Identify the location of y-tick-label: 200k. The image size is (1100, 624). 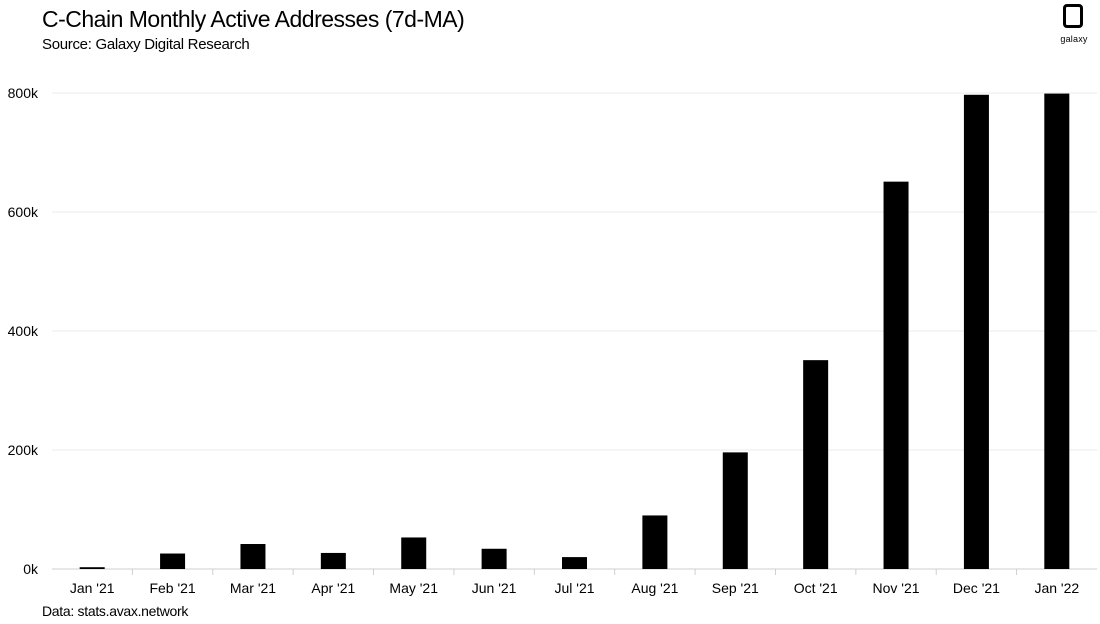
(23, 450).